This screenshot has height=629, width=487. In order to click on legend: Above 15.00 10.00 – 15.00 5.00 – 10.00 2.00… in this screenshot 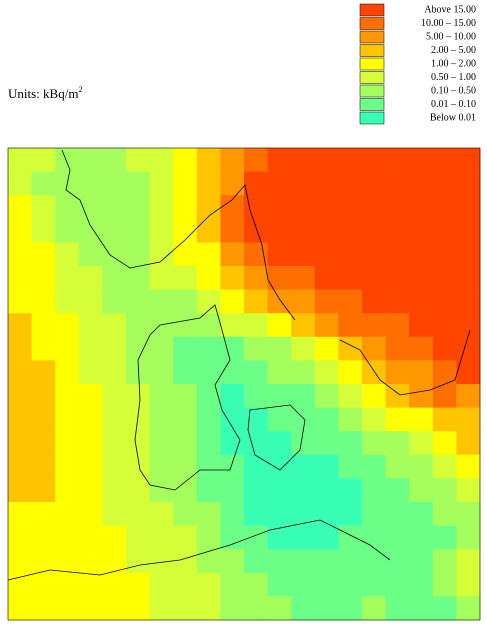, I will do `click(417, 64)`.